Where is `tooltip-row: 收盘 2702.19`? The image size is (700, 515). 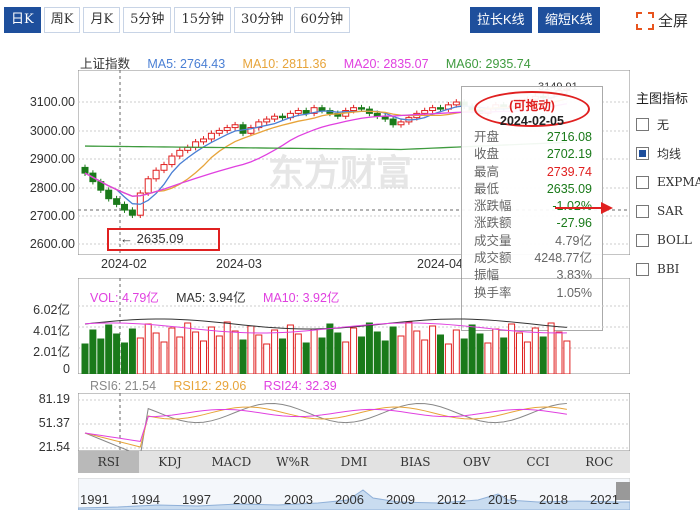
tooltip-row: 收盘 2702.19 is located at coordinates (532, 154).